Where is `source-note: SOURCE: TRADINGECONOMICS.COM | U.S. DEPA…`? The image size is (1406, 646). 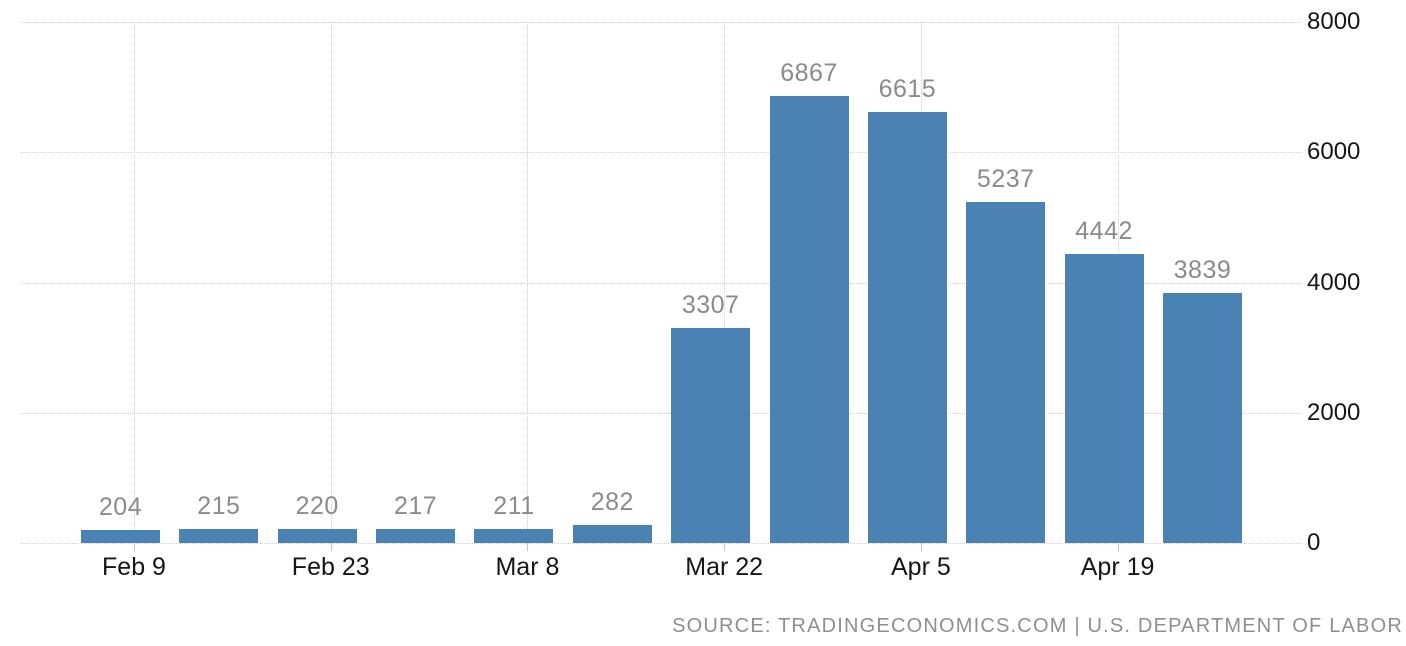
source-note: SOURCE: TRADINGECONOMICS.COM | U.S. DEPA… is located at coordinates (1037, 626).